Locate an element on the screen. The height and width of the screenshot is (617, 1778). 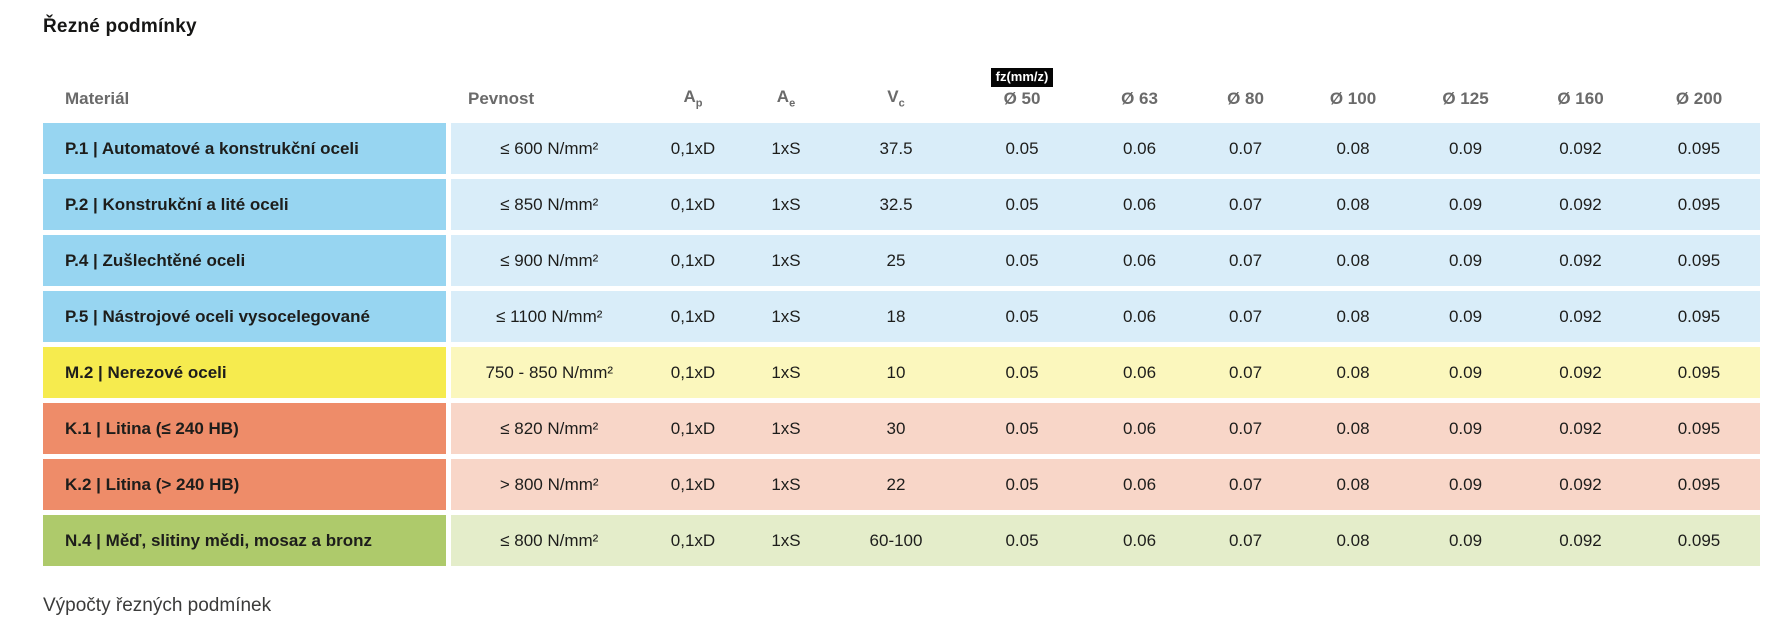
col-header-ap: Ap is located at coordinates (693, 94).